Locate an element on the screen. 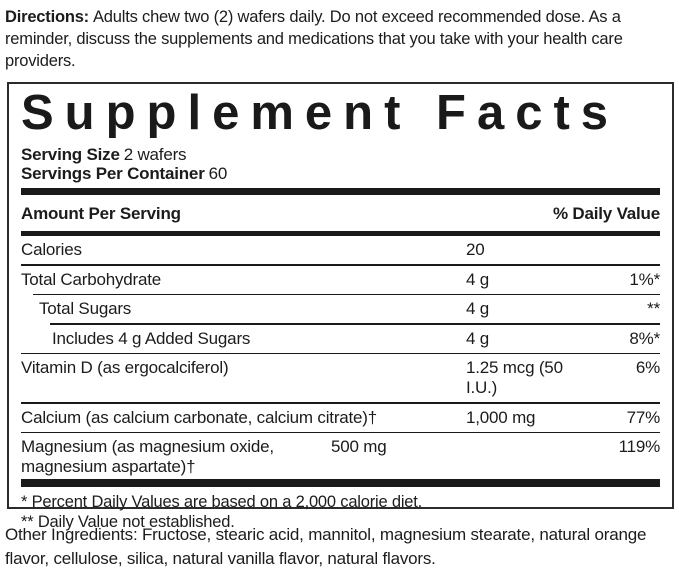 This screenshot has height=571, width=679. nutrient-name: Calories is located at coordinates (51, 249).